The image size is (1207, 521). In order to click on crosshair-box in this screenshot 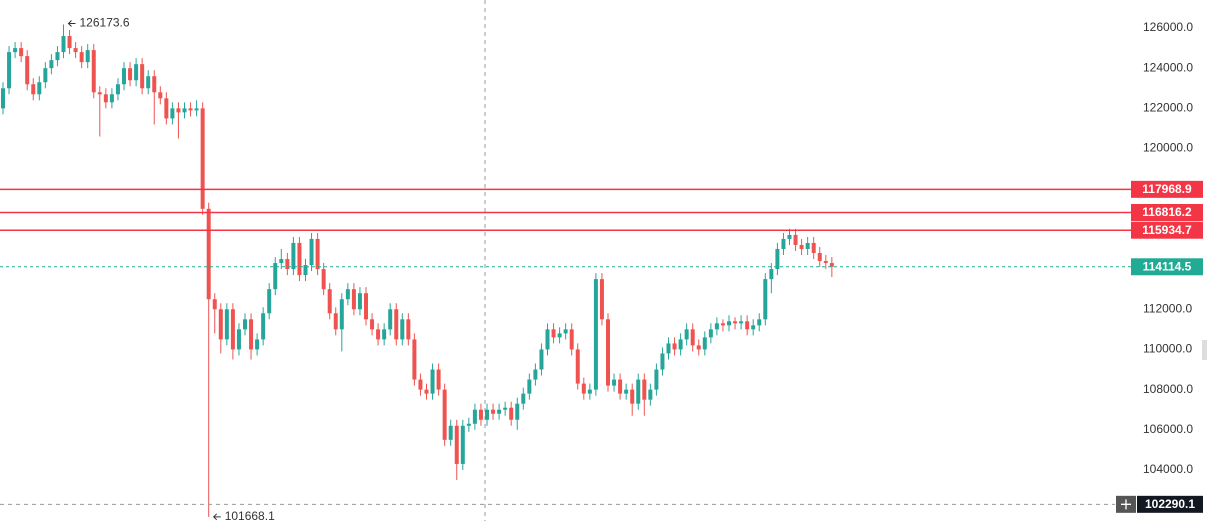, I will do `click(1170, 504)`.